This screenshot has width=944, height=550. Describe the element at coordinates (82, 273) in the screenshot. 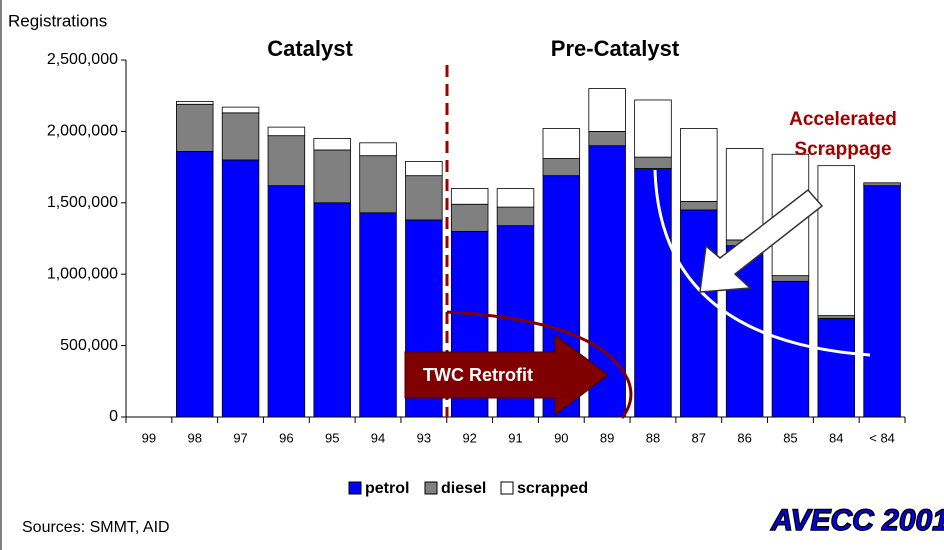

I see `y-tick-label: 1,000,000` at that location.